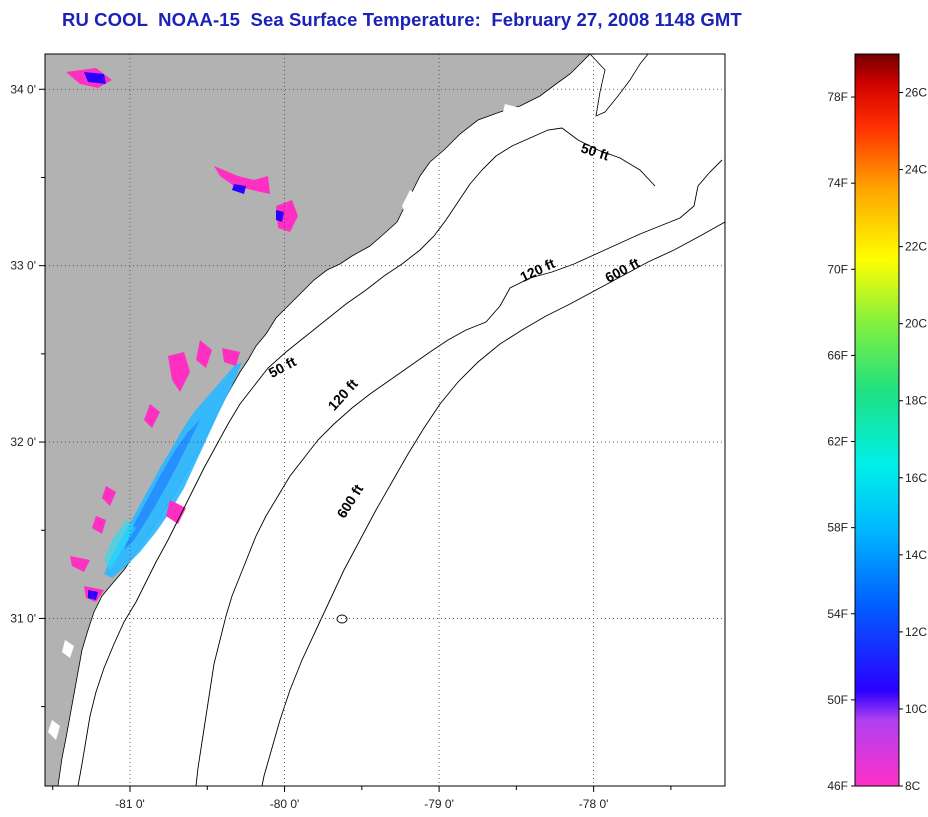 The width and height of the screenshot is (928, 817). Describe the element at coordinates (837, 700) in the screenshot. I see `colorbar-f-label: 50F` at that location.